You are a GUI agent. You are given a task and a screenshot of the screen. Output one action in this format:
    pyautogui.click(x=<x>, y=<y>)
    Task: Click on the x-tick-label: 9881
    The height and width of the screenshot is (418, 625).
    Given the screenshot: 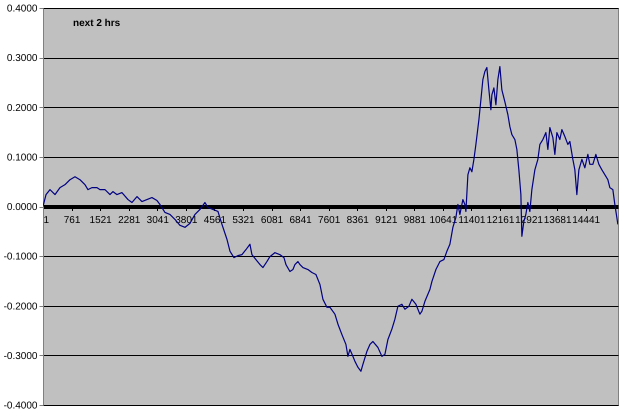 What is the action you would take?
    pyautogui.click(x=415, y=220)
    